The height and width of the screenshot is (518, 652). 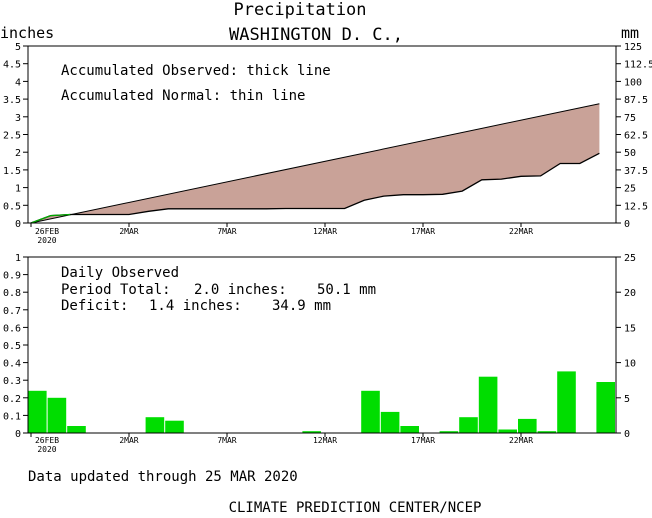 I want to click on bottom-y-left-tick-label: 0.7, so click(x=12, y=311).